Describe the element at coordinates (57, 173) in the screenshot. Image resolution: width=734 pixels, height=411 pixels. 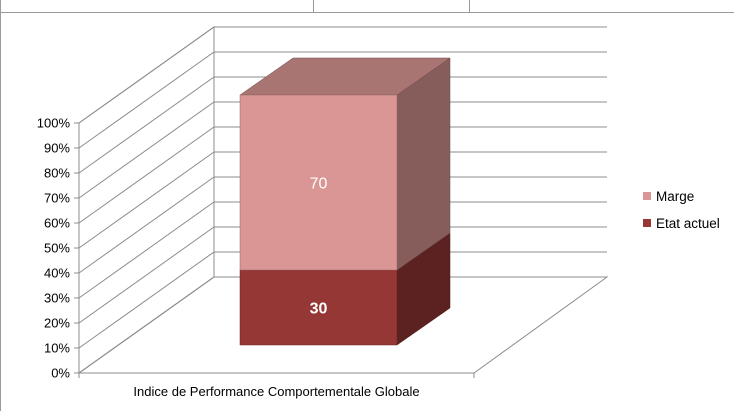
I see `y-tick-label: 80%` at that location.